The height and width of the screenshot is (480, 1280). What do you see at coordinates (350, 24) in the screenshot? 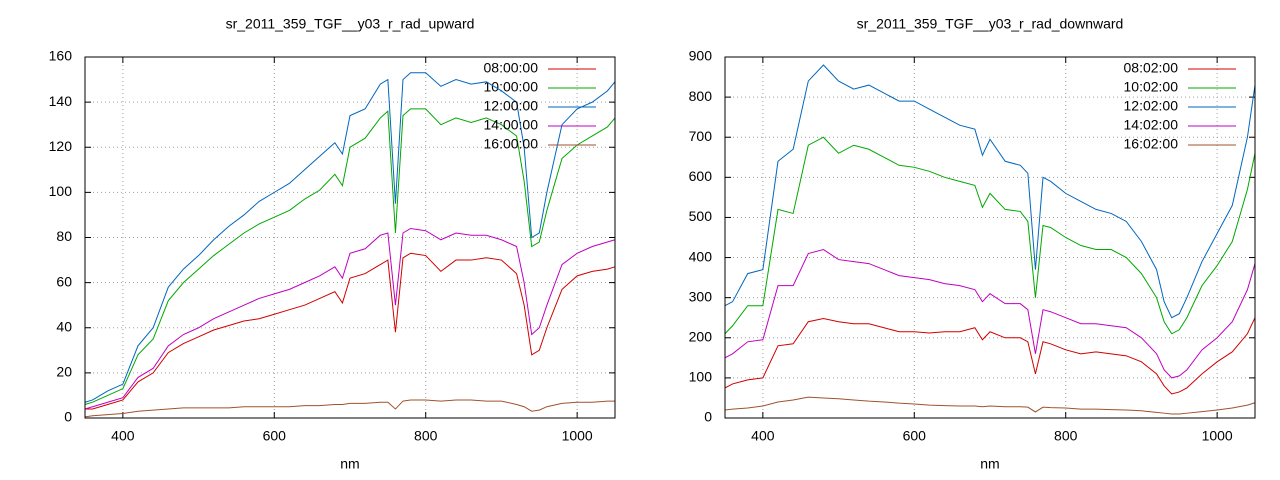
I see `chart-title: sr_2011_359_TGF__y03_r_rad_upward` at bounding box center [350, 24].